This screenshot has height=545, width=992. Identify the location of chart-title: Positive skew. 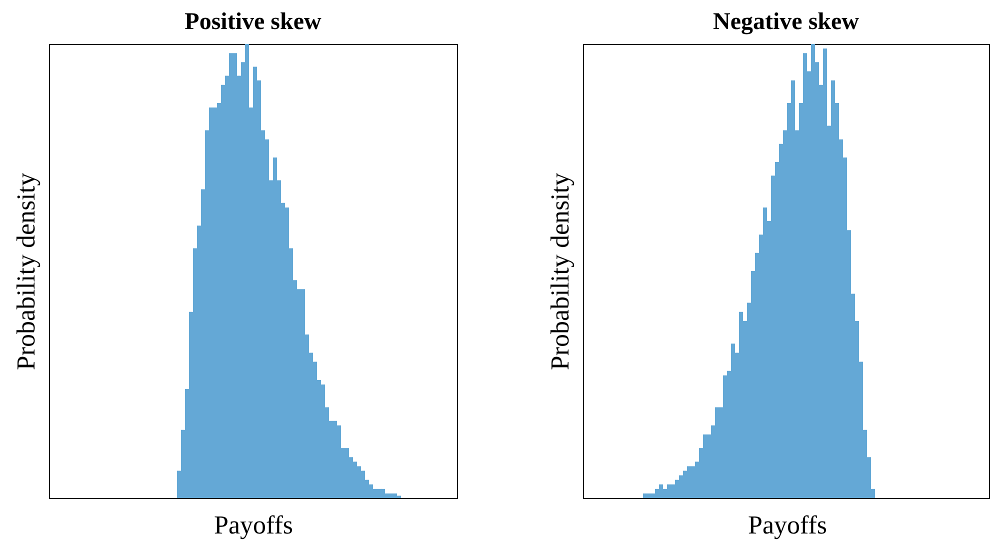
(253, 22).